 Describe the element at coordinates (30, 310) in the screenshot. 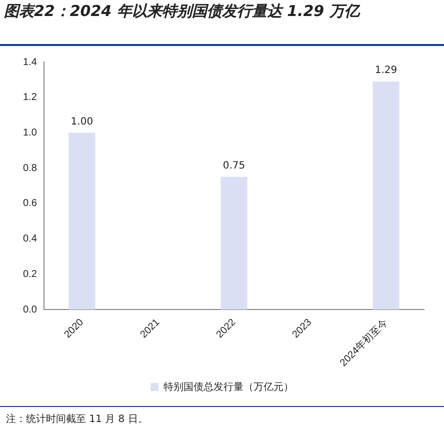

I see `y-tick-label: 0.0` at that location.